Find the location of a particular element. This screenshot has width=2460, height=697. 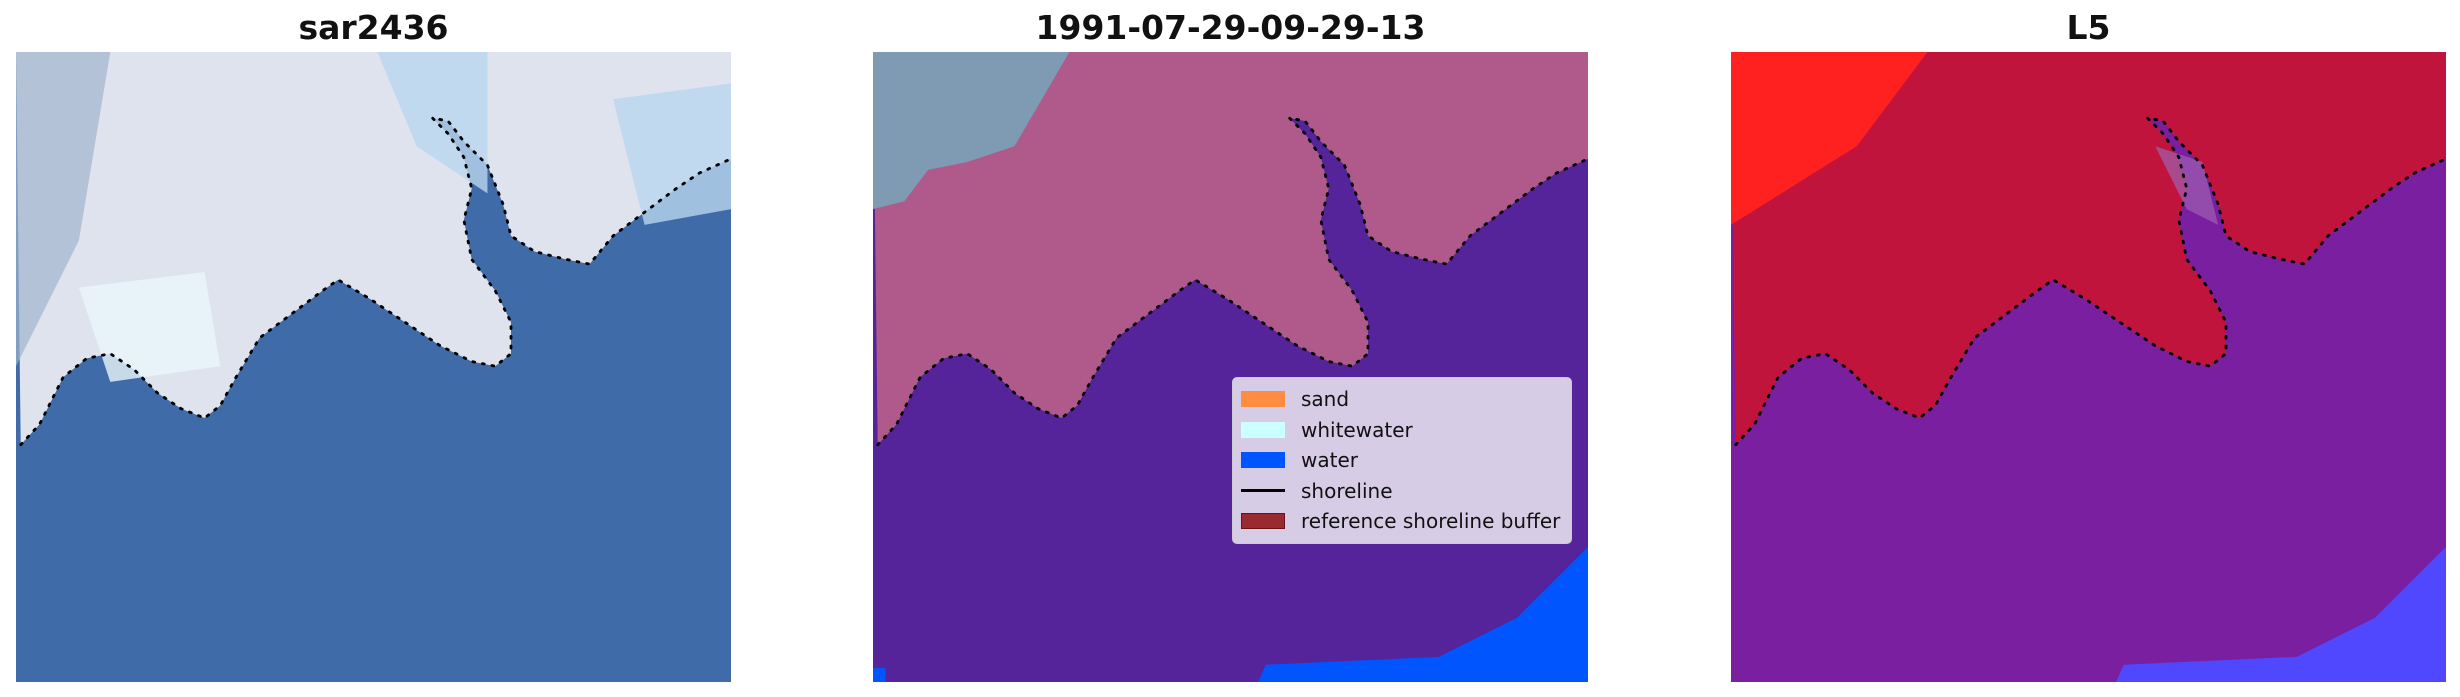

water-swatch is located at coordinates (1263, 460).